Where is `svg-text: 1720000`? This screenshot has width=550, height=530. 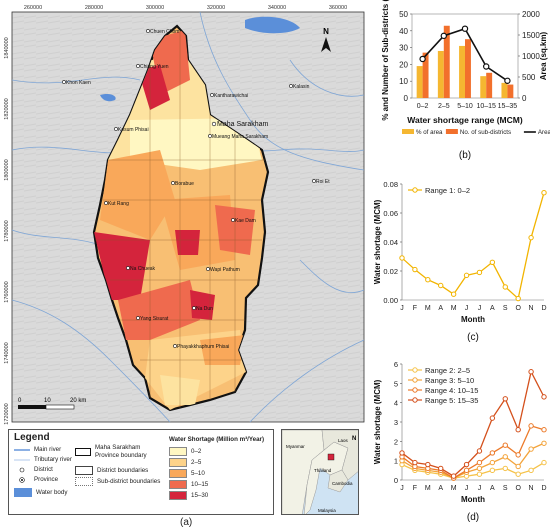
svg-text: 1720000 is located at coordinates (7, 413).